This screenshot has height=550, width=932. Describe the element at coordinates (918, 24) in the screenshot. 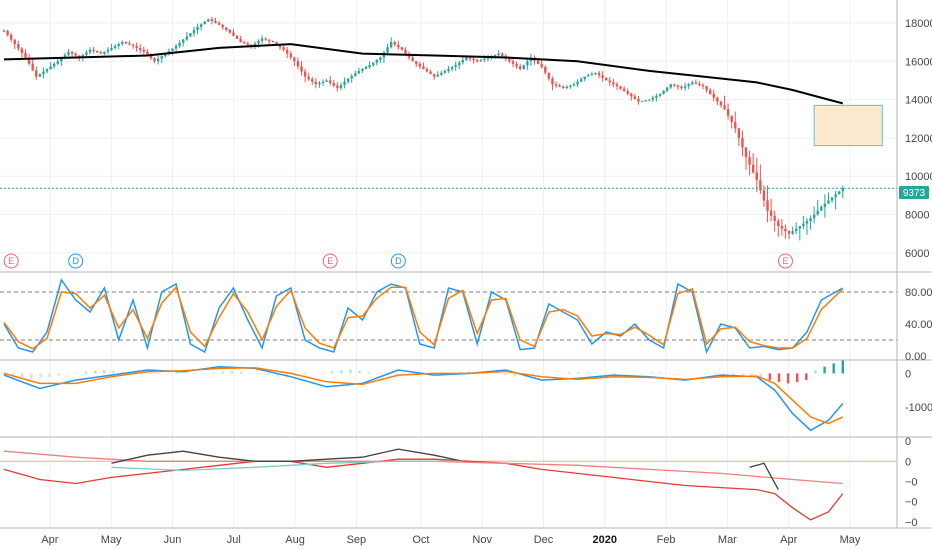

I see `price-tick-label: 18000` at that location.